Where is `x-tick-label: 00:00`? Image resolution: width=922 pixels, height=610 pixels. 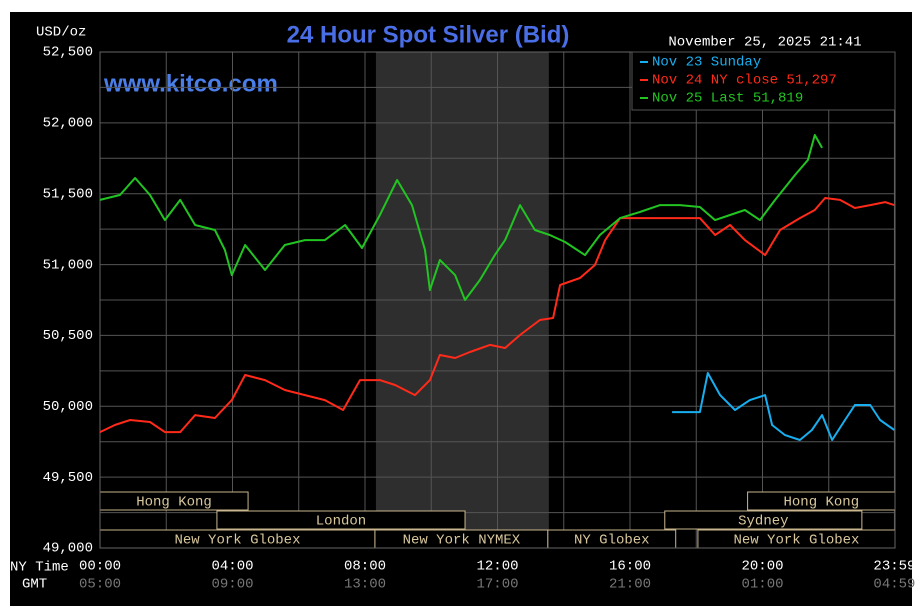 x-tick-label: 00:00 is located at coordinates (100, 567).